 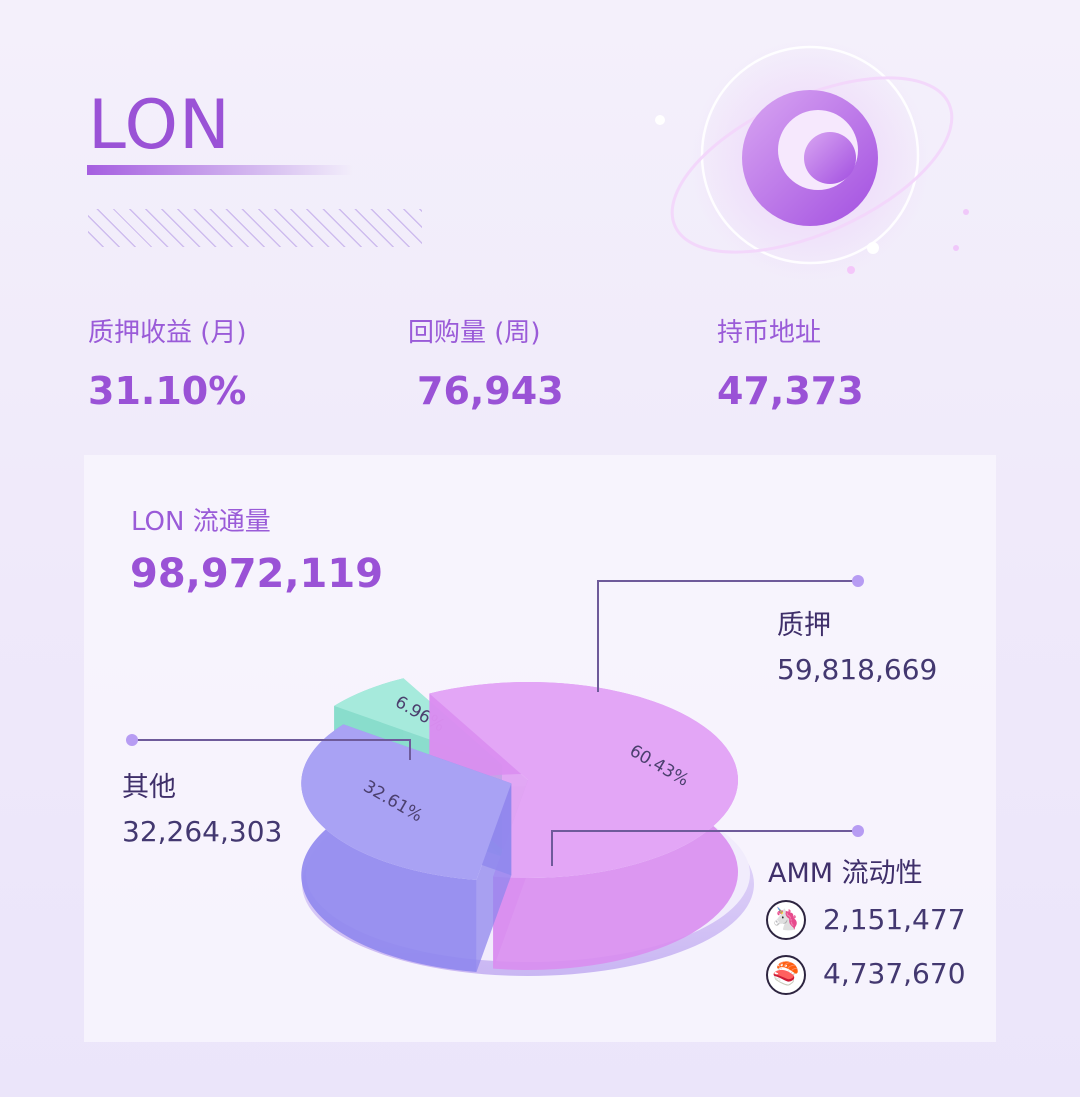 I want to click on page-title: LON, so click(x=159, y=125).